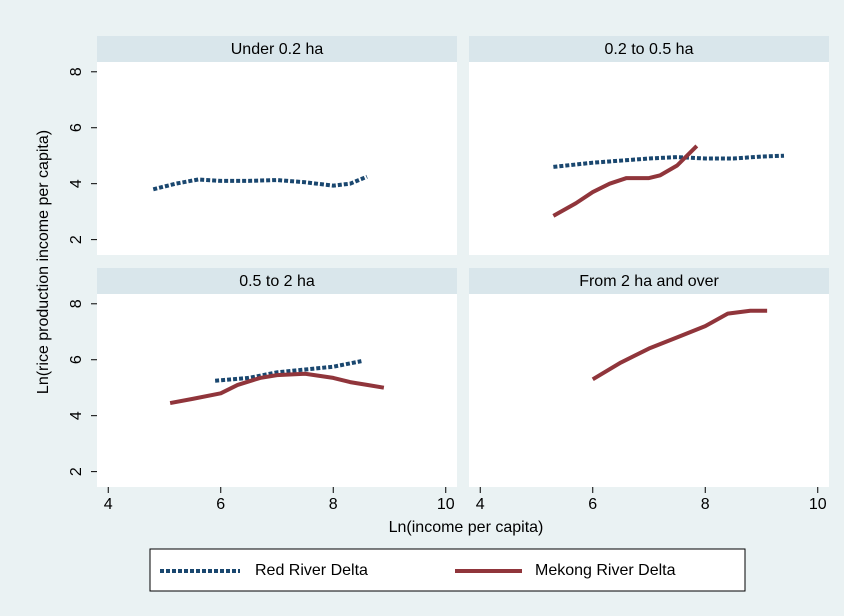 The image size is (844, 616). I want to click on panel-title: 0.5 to 2 ha, so click(277, 281).